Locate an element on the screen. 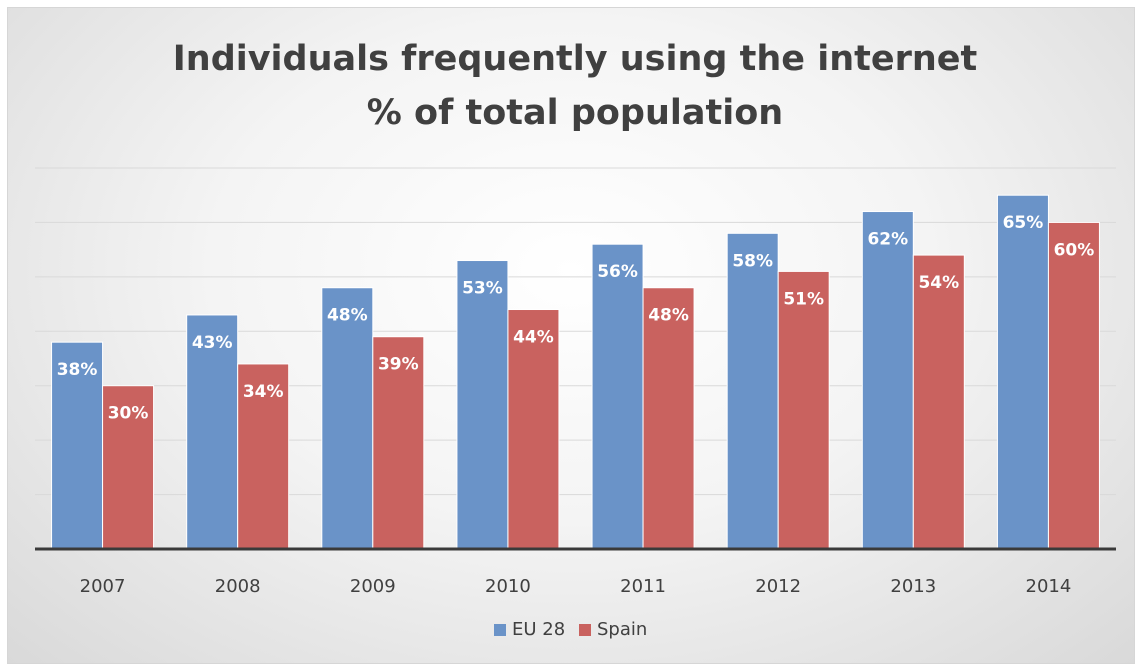 The width and height of the screenshot is (1137, 666). legend-label-spain: Spain is located at coordinates (622, 629).